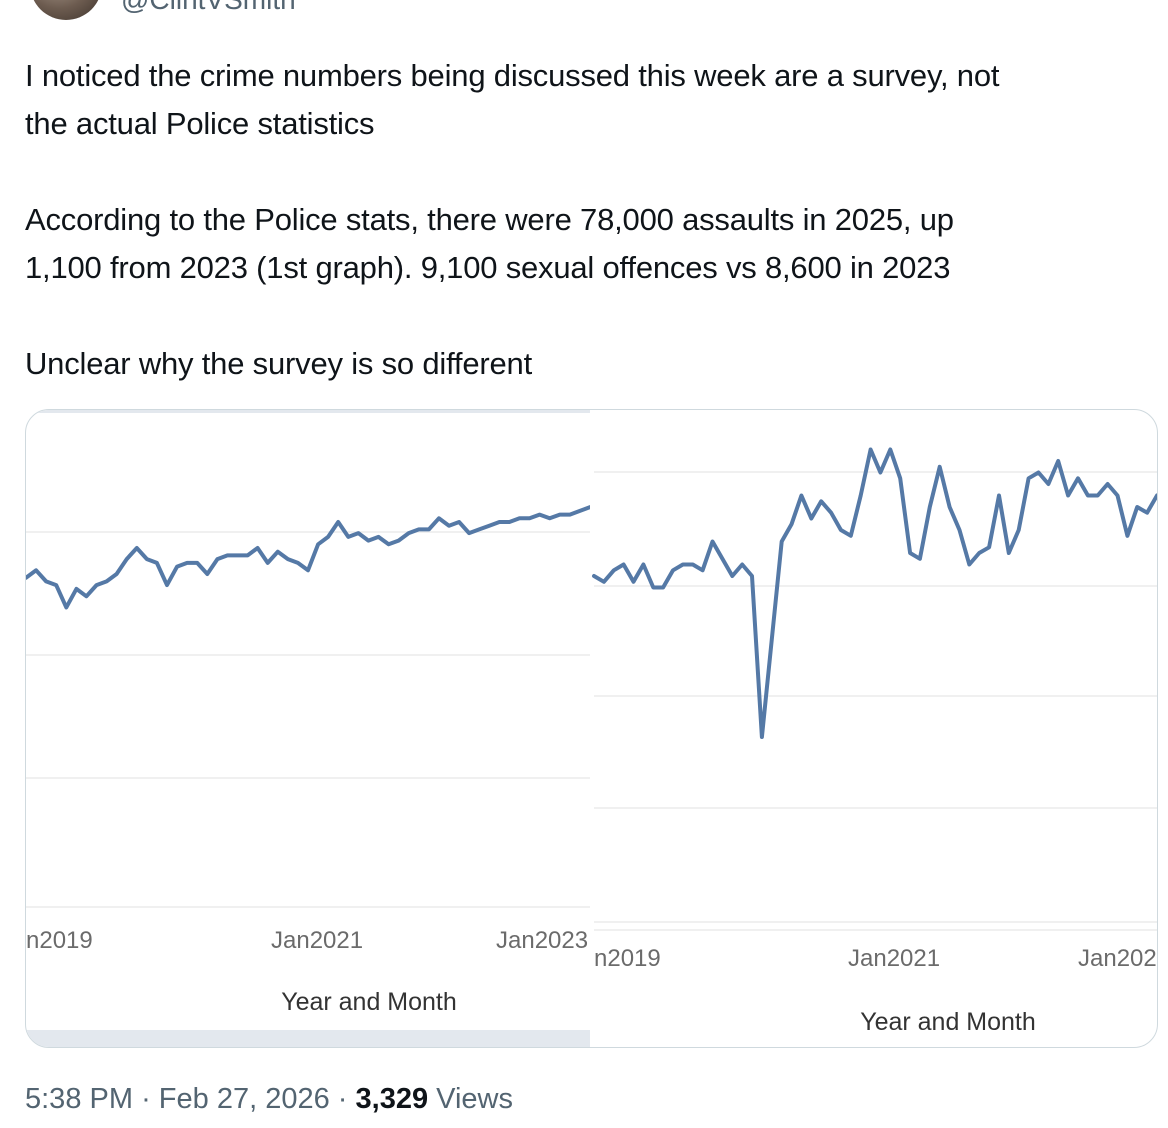  Describe the element at coordinates (79, 1099) in the screenshot. I see `tweet-time: 5:38 PM` at that location.